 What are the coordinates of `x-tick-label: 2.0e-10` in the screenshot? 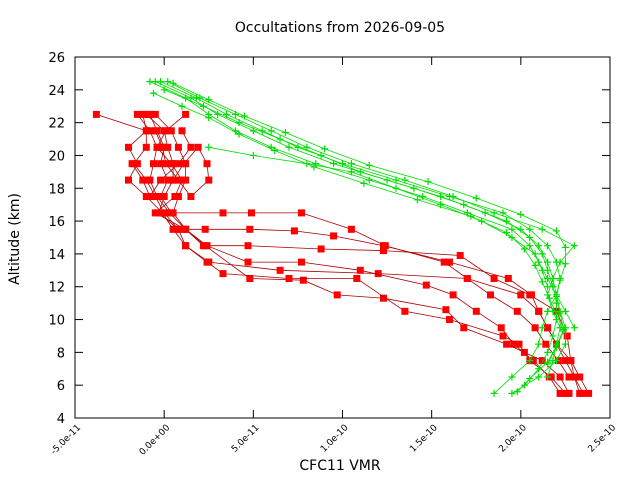 It's located at (513, 439).